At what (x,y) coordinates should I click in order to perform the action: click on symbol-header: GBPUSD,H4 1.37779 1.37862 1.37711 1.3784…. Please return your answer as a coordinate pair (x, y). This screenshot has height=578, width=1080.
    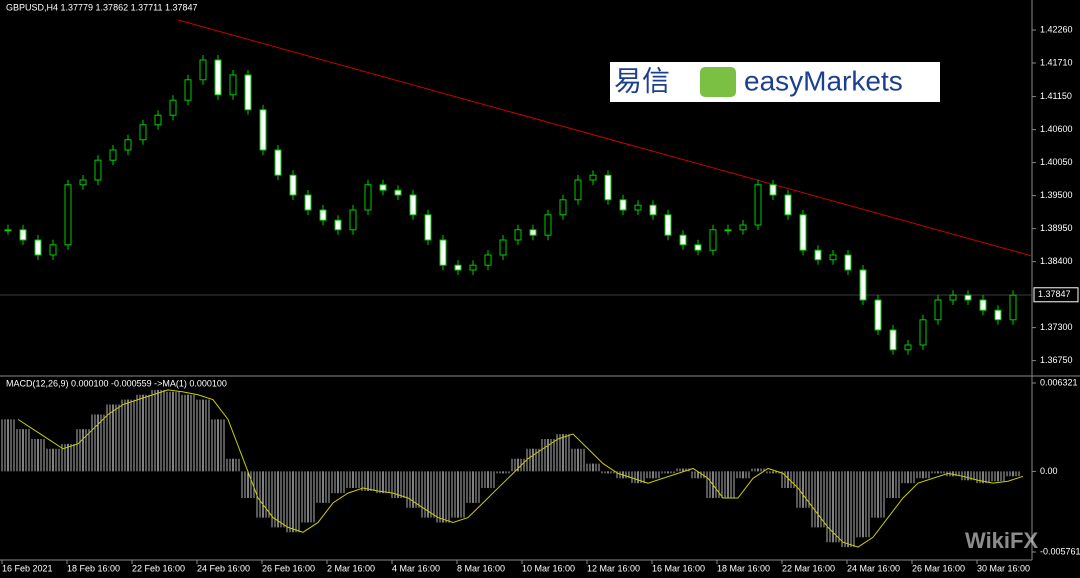
    Looking at the image, I should click on (101, 7).